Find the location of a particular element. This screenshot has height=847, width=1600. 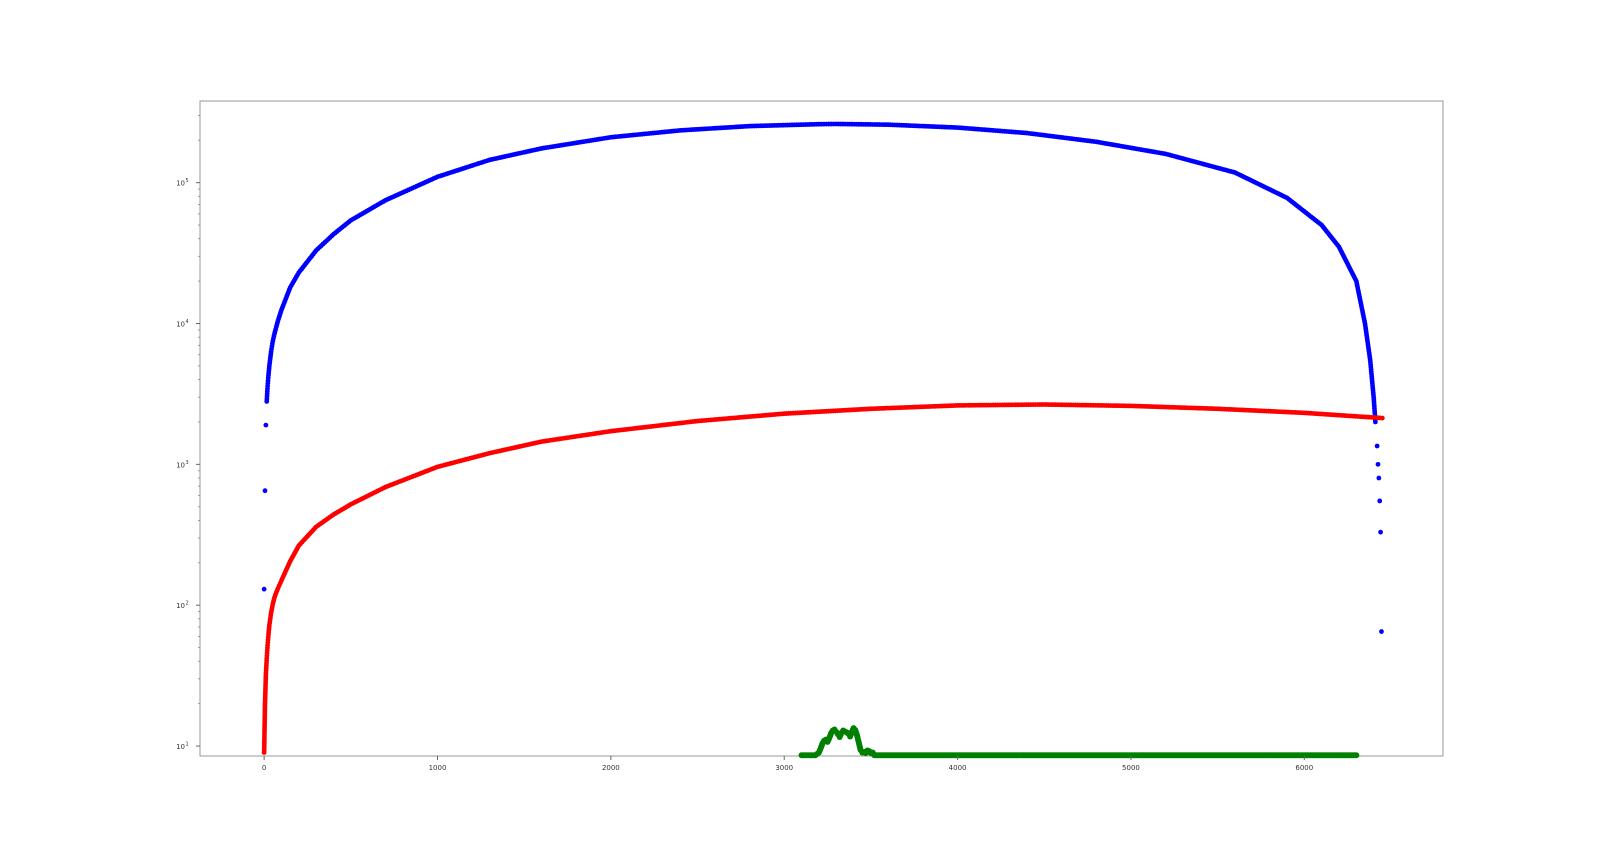

x-tick-label: 0 is located at coordinates (264, 768).